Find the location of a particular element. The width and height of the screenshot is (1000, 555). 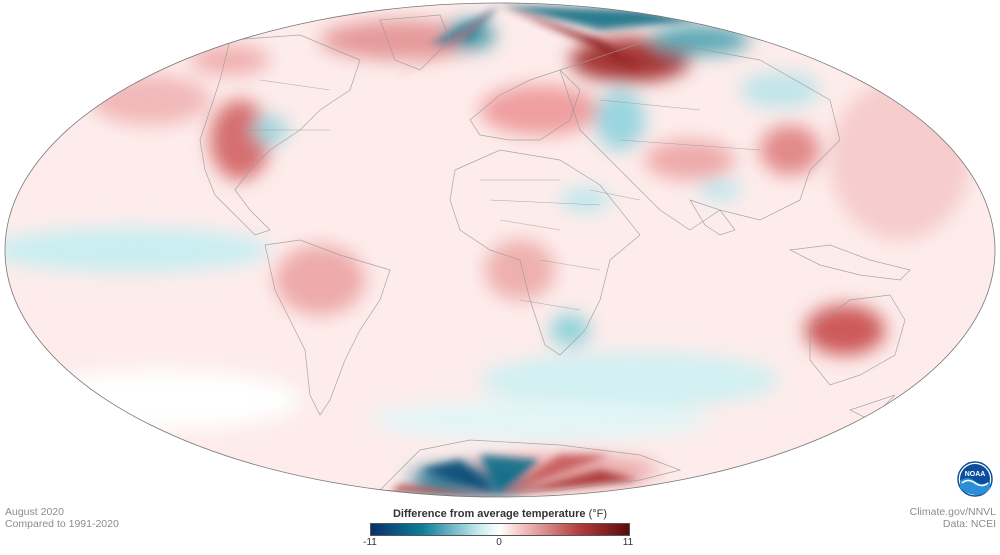

legend-color-bar is located at coordinates (500, 529).